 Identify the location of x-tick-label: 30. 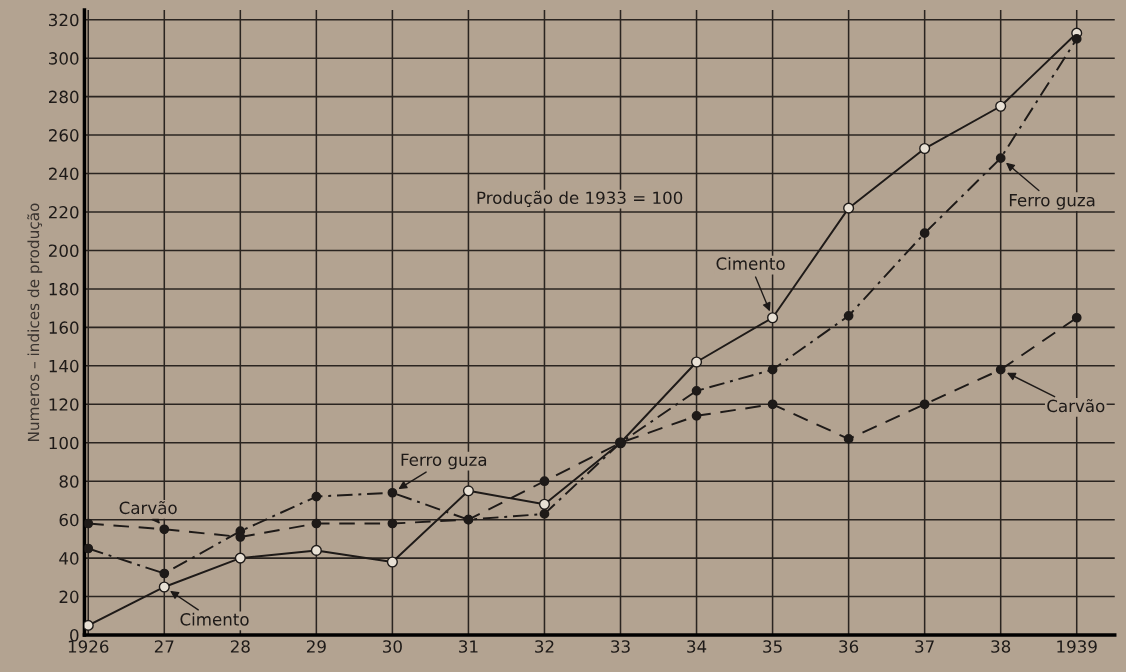
(392, 646).